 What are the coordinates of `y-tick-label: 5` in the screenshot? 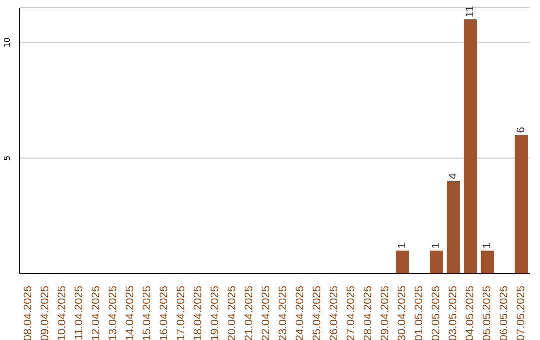 It's located at (7, 158).